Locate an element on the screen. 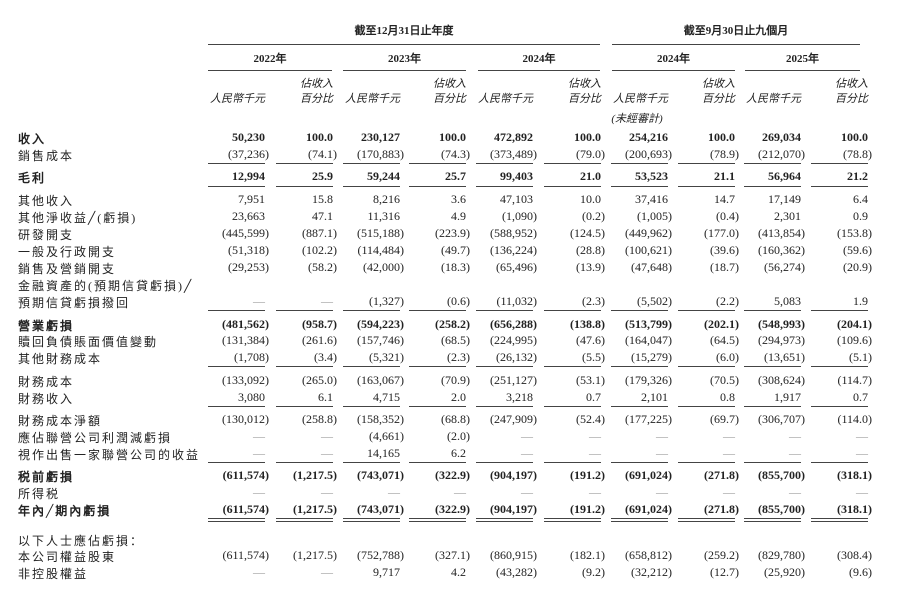  value-cell: 472,892 is located at coordinates (513, 137).